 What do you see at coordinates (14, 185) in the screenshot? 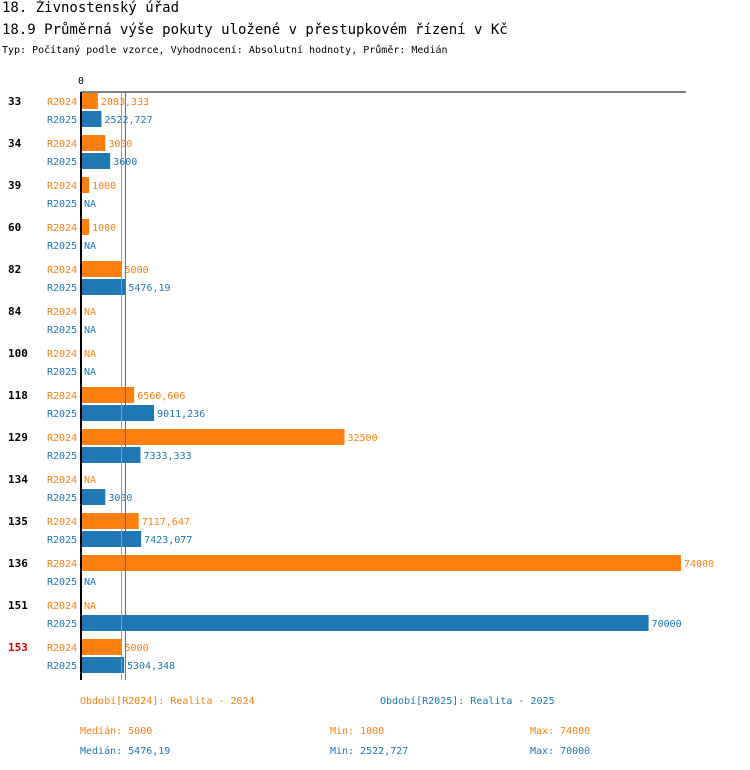
I see `group-label: 39` at bounding box center [14, 185].